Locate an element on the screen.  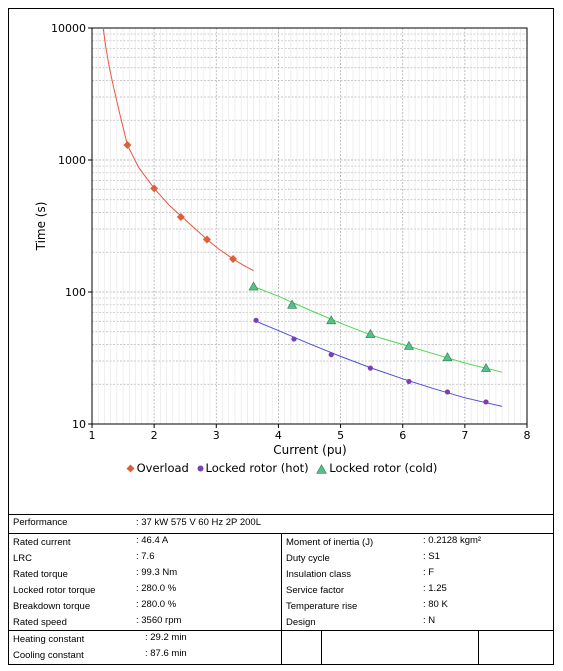
heating-constant-value: : 29.2 min is located at coordinates (166, 637).